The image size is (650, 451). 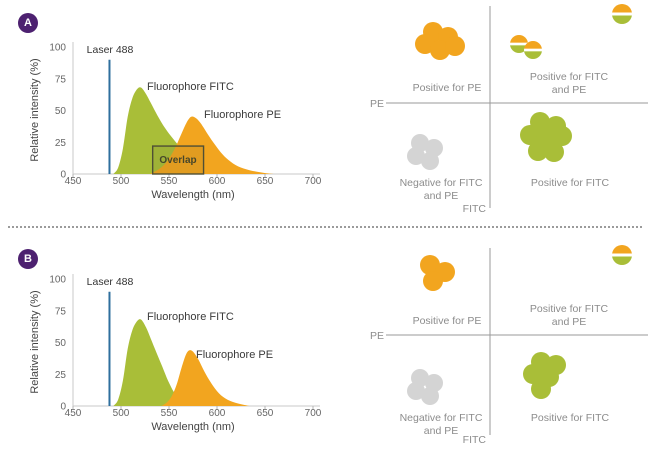 I want to click on panel-a-badge: A, so click(x=28, y=23).